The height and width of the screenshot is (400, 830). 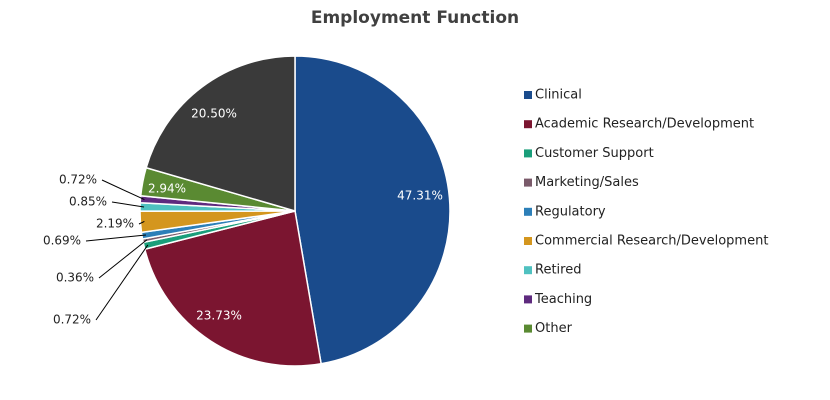 What do you see at coordinates (644, 124) in the screenshot?
I see `legend-label: Academic Research/Development` at bounding box center [644, 124].